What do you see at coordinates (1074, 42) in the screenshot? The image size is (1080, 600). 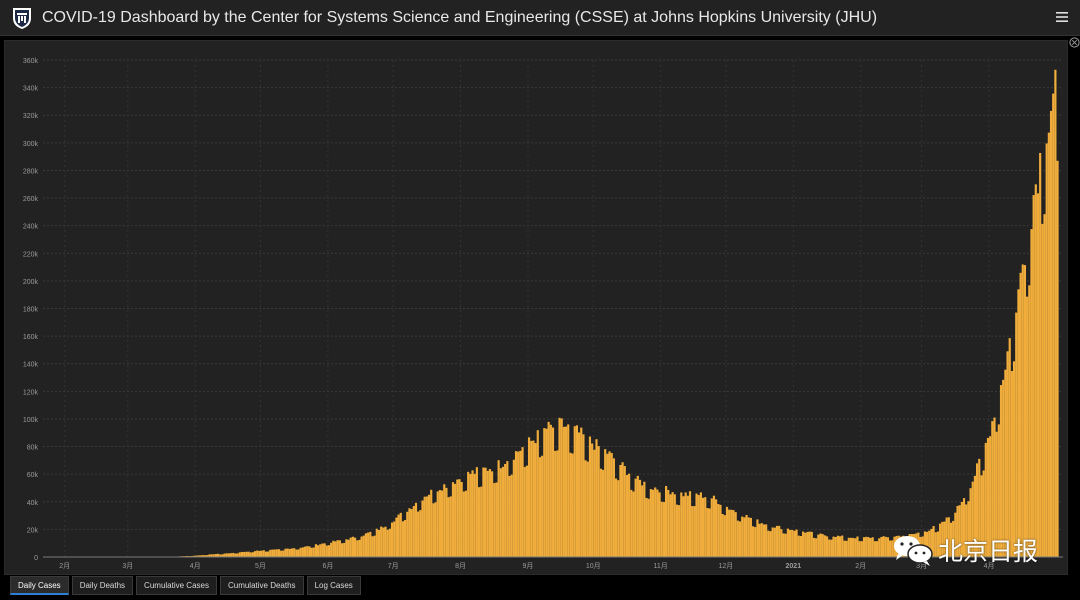 I see `expand-icon` at bounding box center [1074, 42].